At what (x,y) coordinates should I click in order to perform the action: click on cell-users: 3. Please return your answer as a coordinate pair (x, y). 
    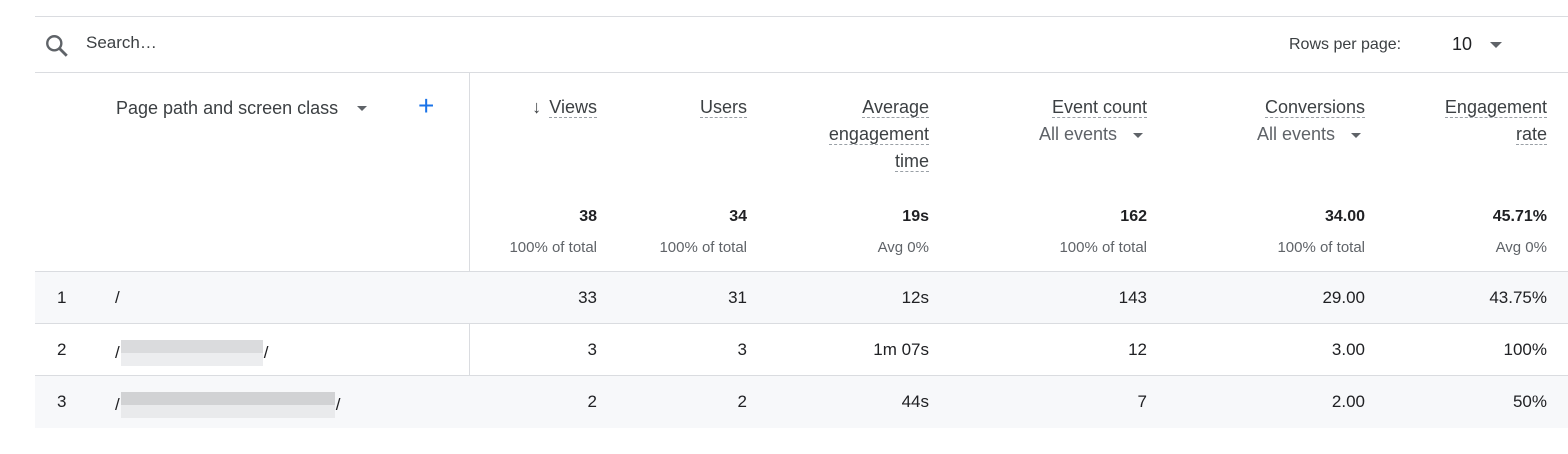
    Looking at the image, I should click on (742, 349).